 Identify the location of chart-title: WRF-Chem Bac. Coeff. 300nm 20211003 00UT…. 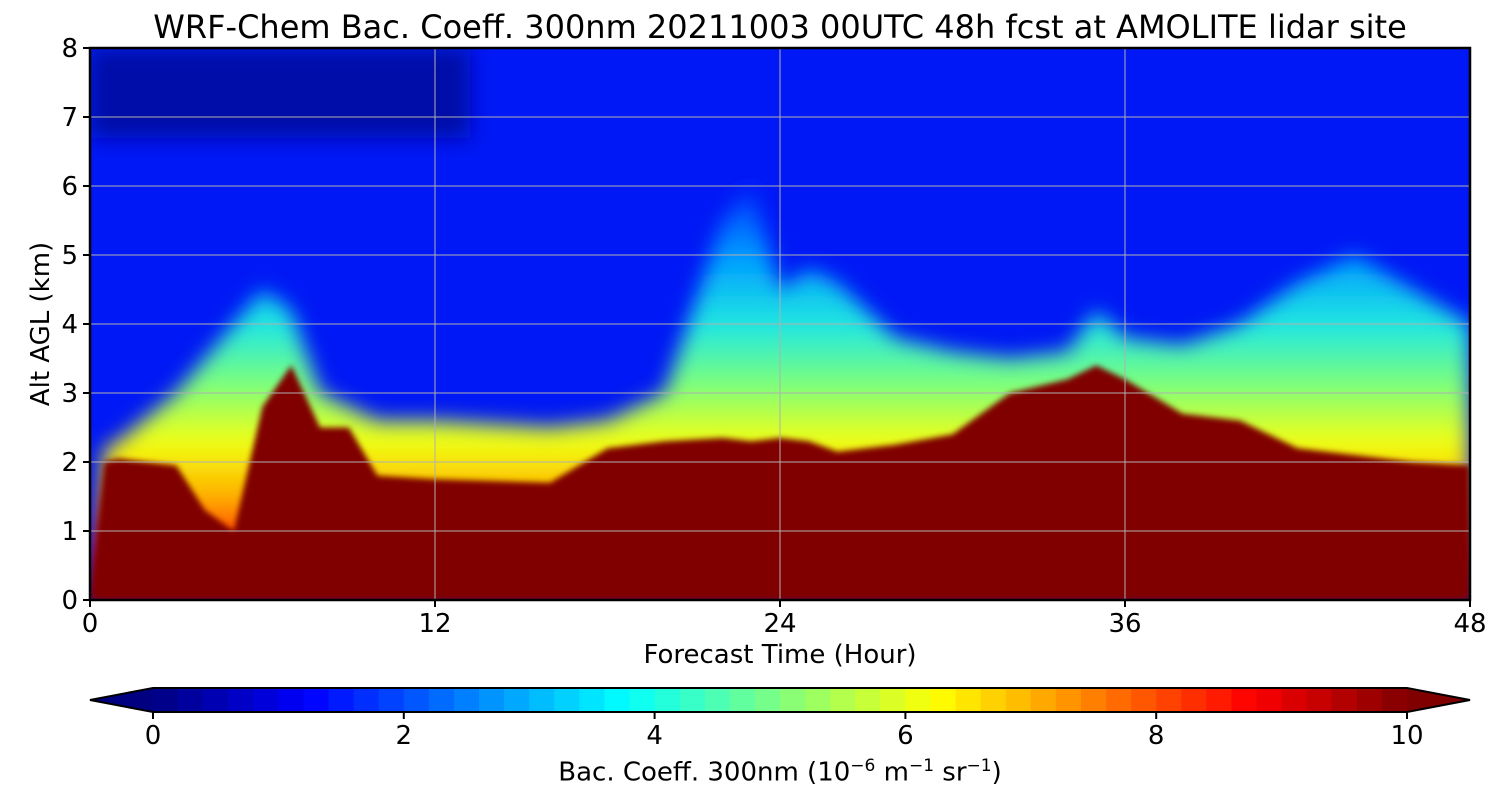
(780, 27).